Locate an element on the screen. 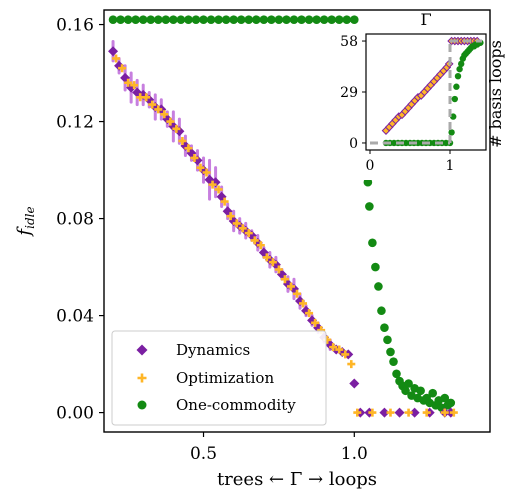 This screenshot has height=500, width=508. x-tick-label: 0.5 is located at coordinates (203, 454).